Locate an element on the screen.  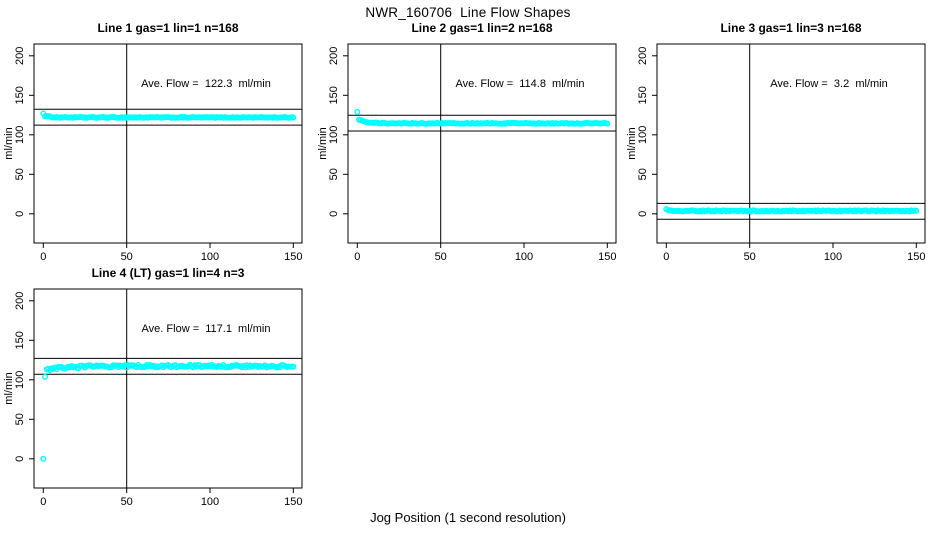
panel-title: Line 3 gas=1 lin=3 n=168 is located at coordinates (791, 28).